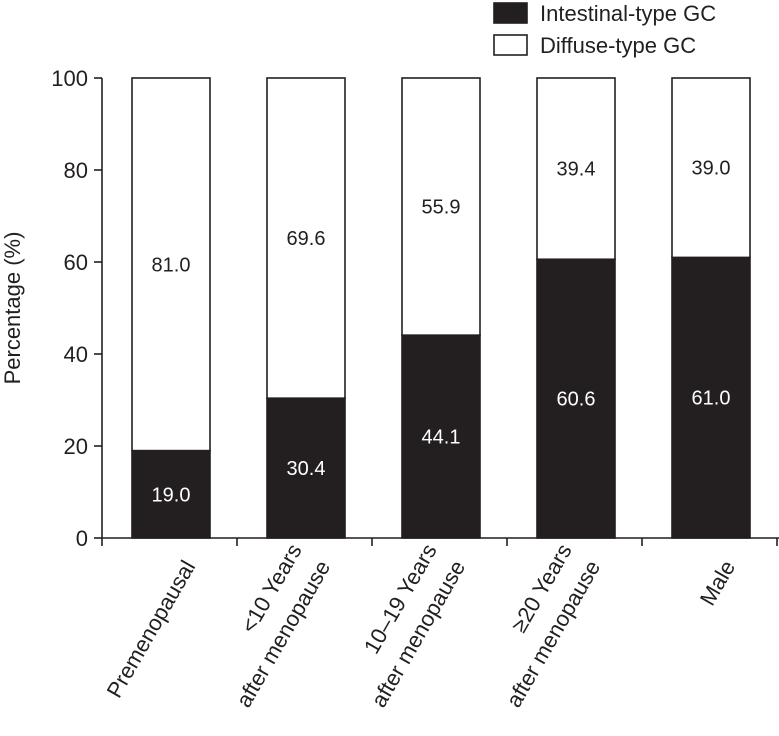 The image size is (779, 736). I want to click on data-label: 69.6, so click(306, 239).